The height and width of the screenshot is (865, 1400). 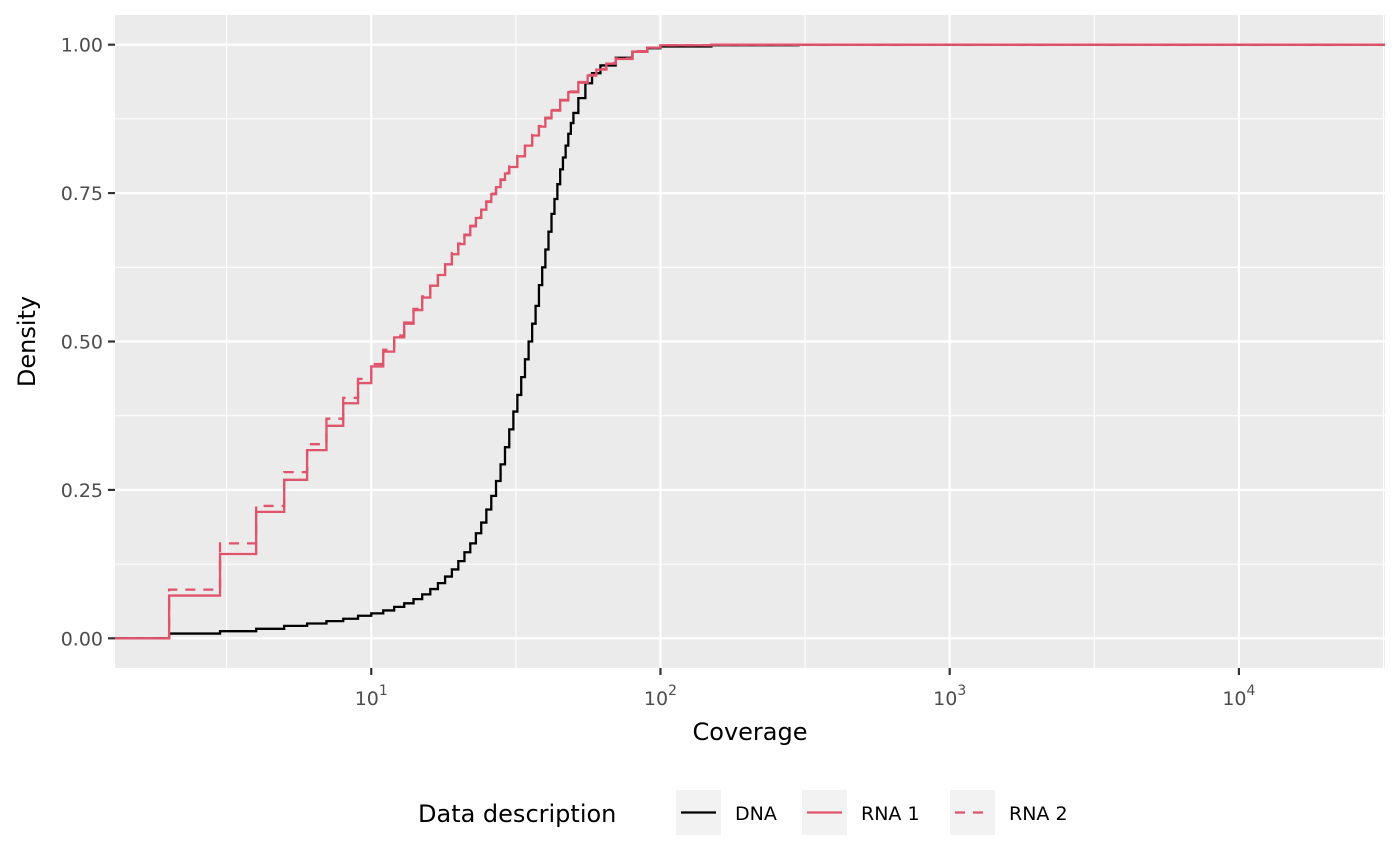 What do you see at coordinates (82, 639) in the screenshot?
I see `y-tick-label: 0.00` at bounding box center [82, 639].